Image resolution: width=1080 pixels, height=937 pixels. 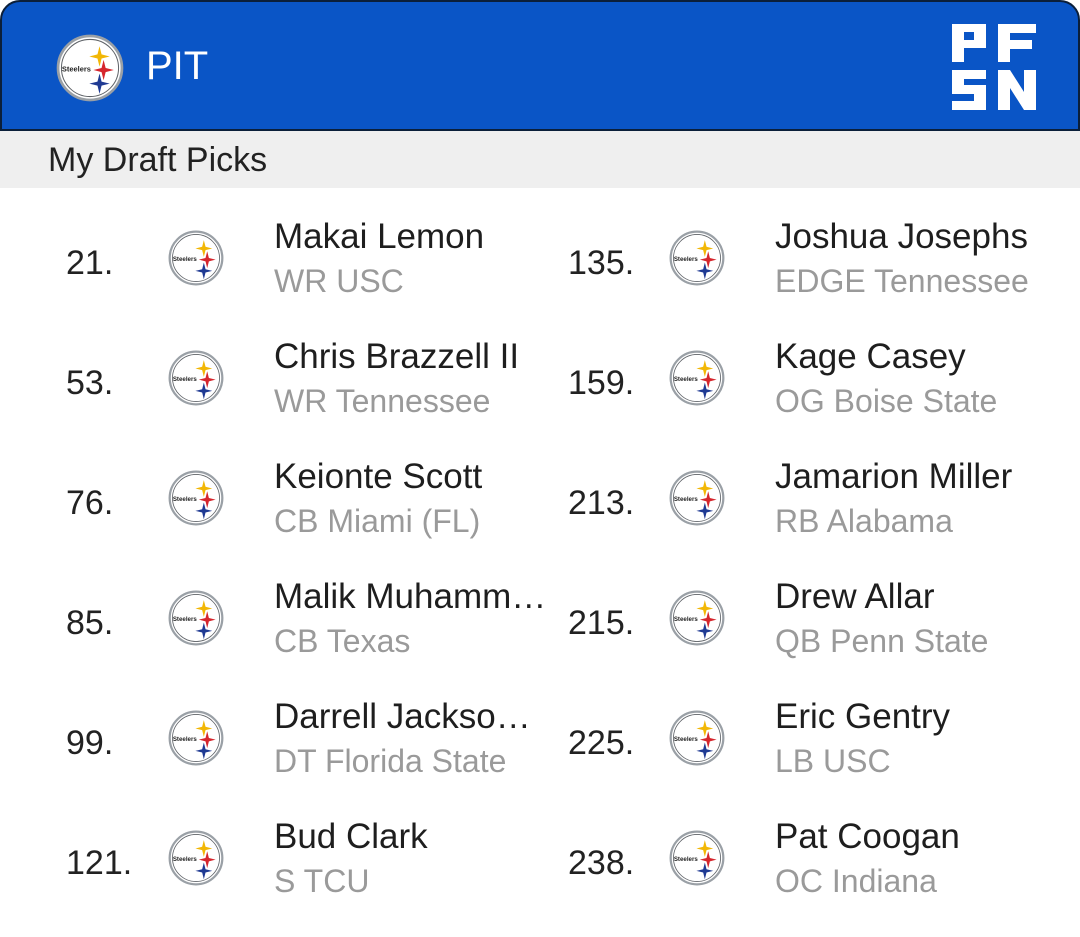 I want to click on draft-pick-row: 21. Makai Lemon WR USC, so click(x=270, y=258).